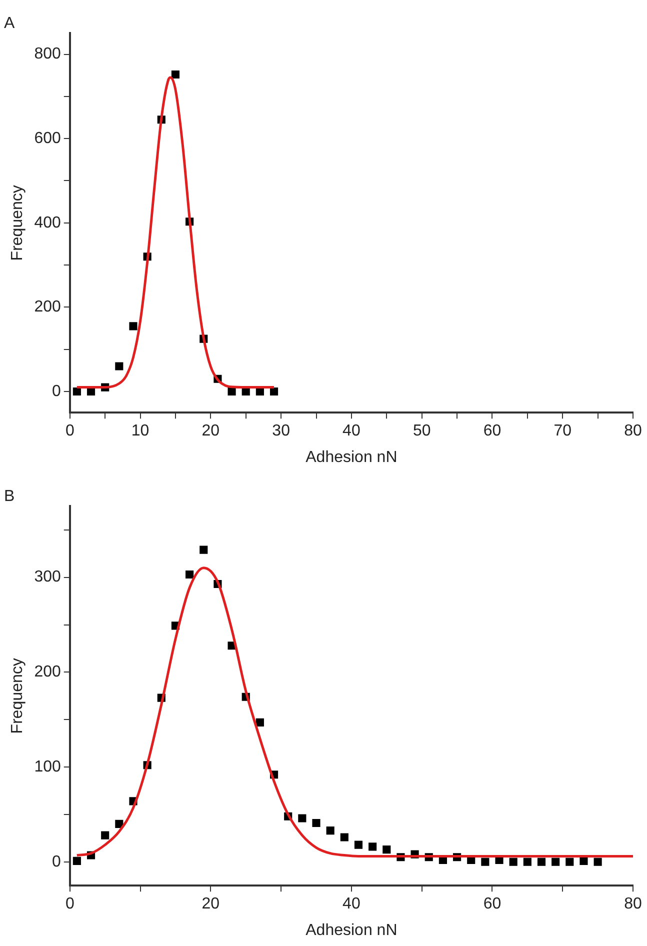 The image size is (647, 946). Describe the element at coordinates (47, 54) in the screenshot. I see `y-tick-label: 800` at that location.